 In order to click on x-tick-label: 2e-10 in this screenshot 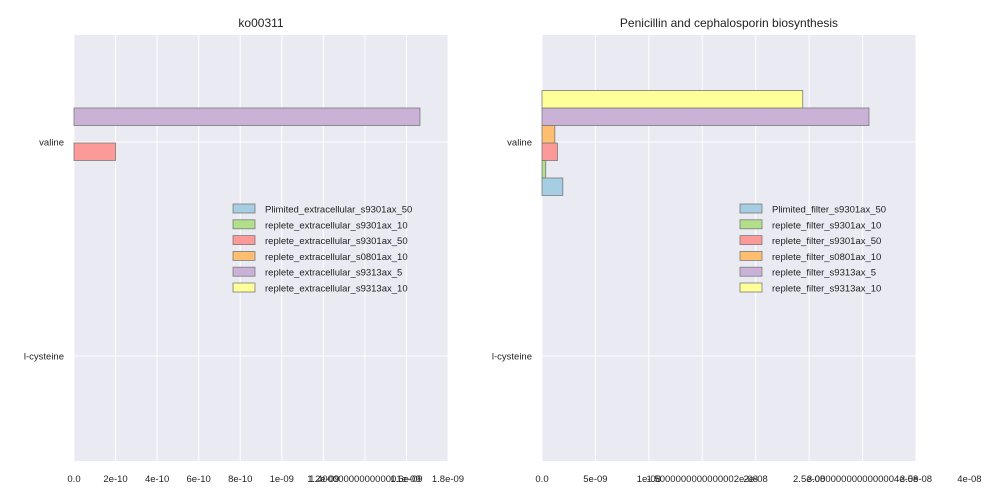, I will do `click(115, 479)`.